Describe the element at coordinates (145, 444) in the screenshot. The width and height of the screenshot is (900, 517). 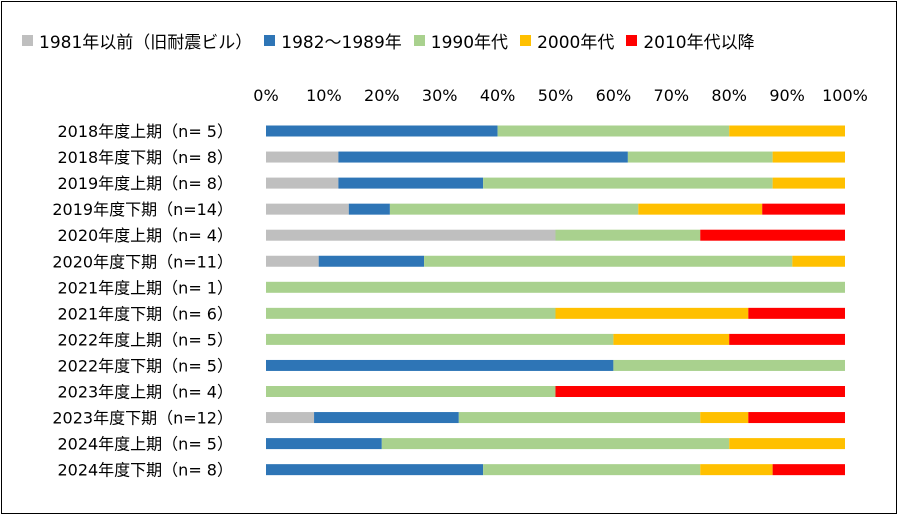
I see `category-label-12: 2024年度上期（n= 5）` at that location.